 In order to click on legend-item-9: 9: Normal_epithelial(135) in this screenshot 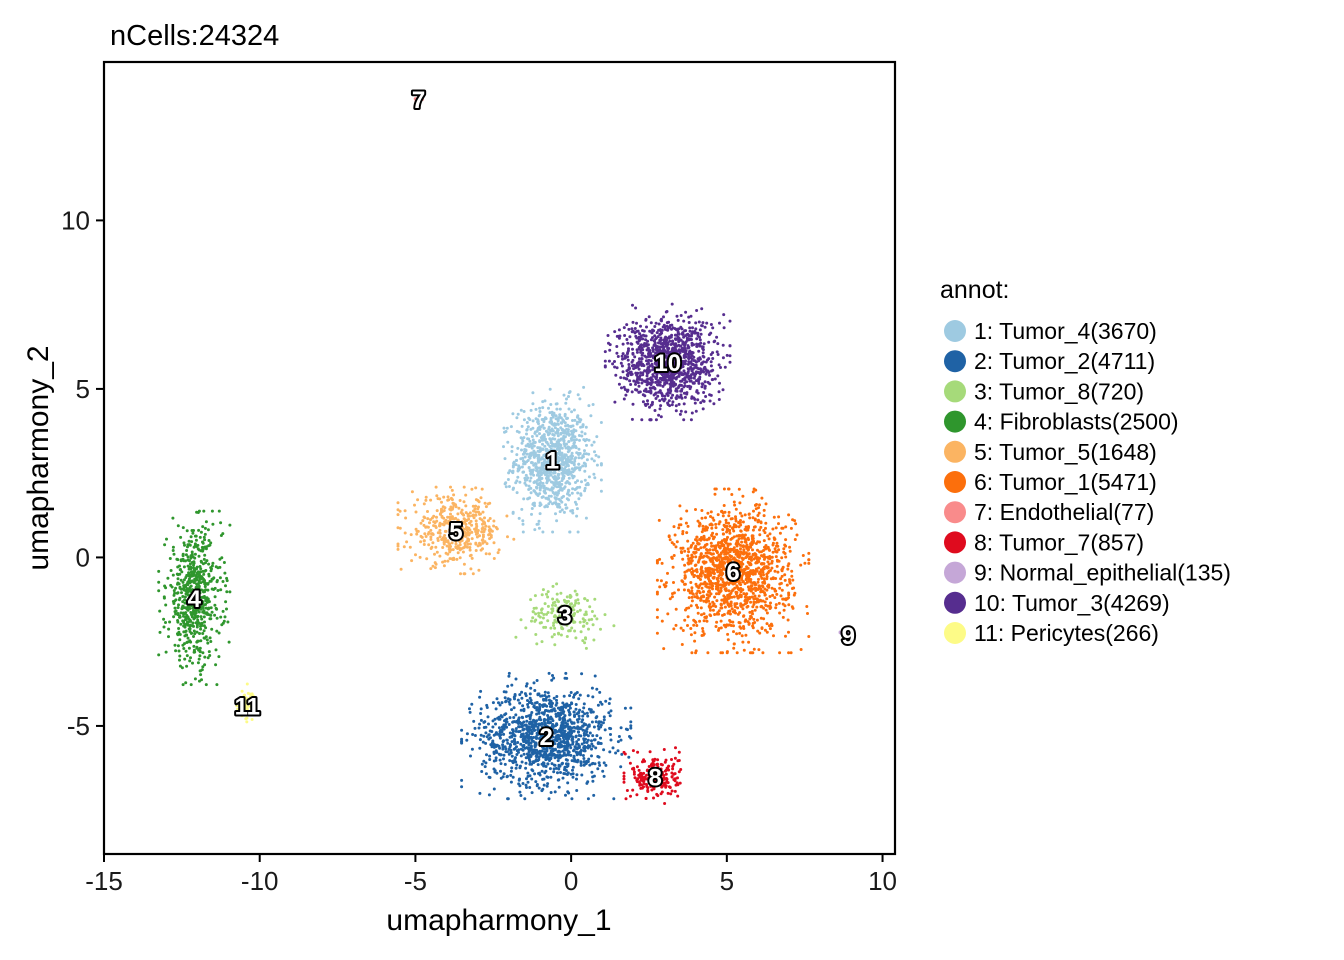, I will do `click(1087, 573)`.